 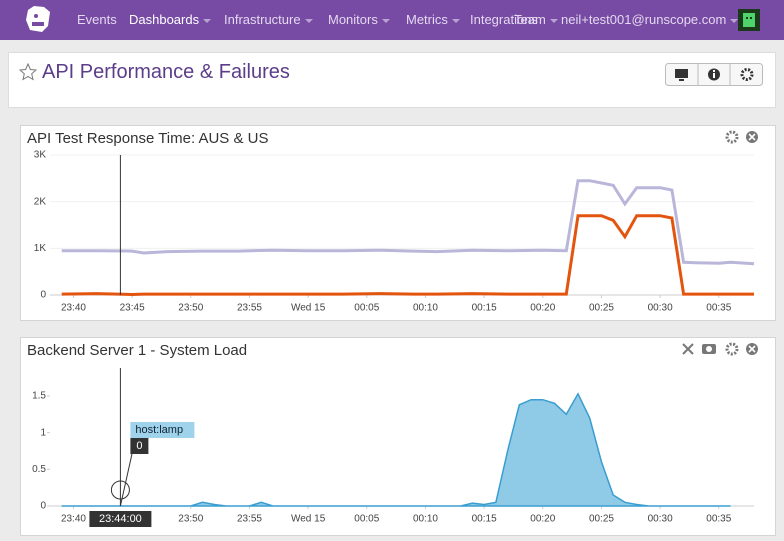 What do you see at coordinates (39, 20) in the screenshot?
I see `logo` at bounding box center [39, 20].